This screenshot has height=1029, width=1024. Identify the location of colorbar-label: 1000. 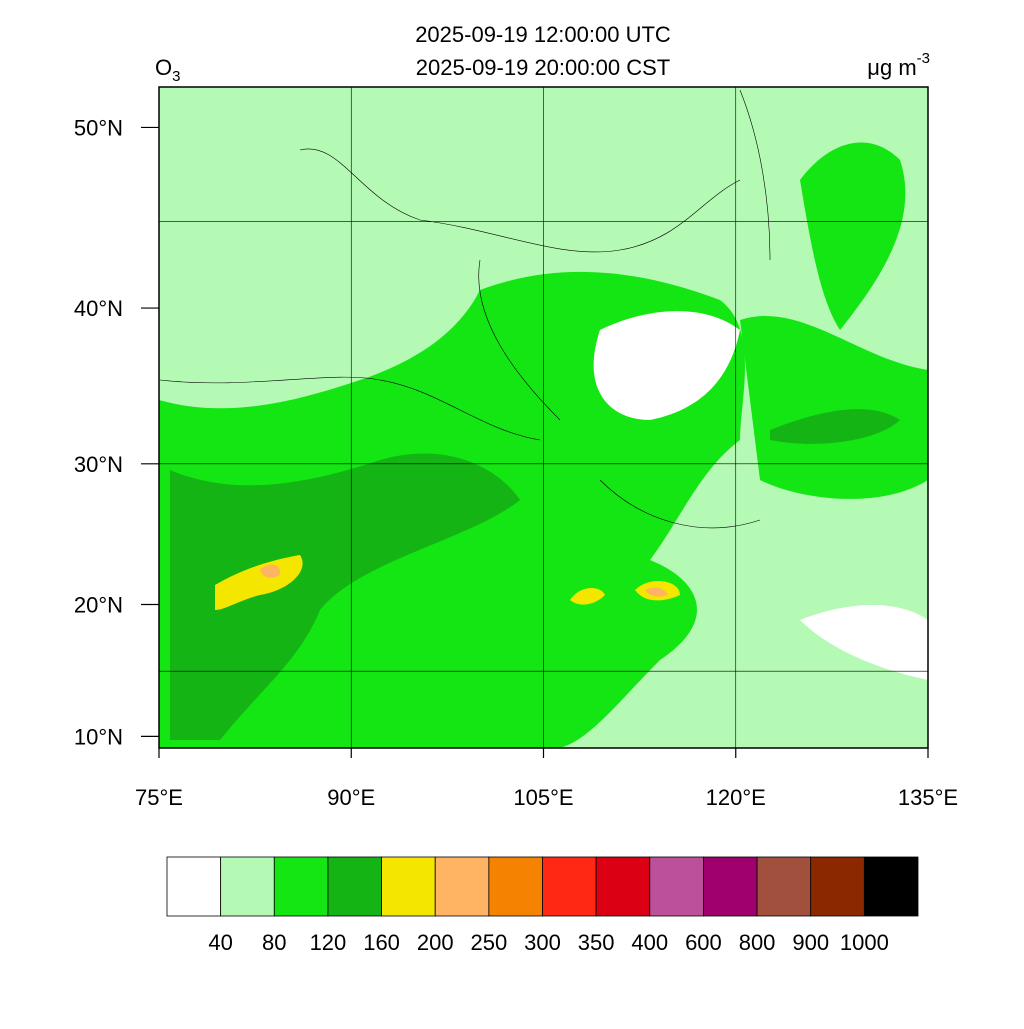
(864, 942).